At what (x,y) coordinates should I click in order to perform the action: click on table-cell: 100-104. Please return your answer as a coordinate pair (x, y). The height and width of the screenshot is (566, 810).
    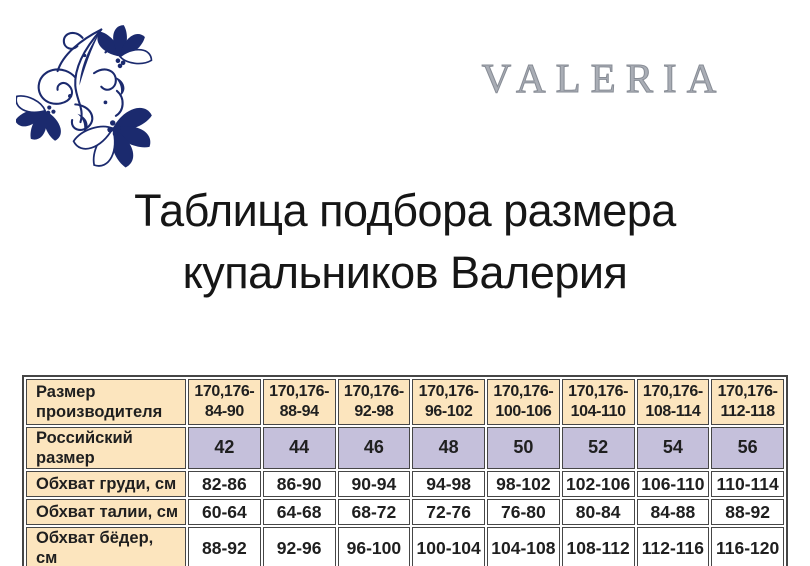
    Looking at the image, I should click on (448, 546).